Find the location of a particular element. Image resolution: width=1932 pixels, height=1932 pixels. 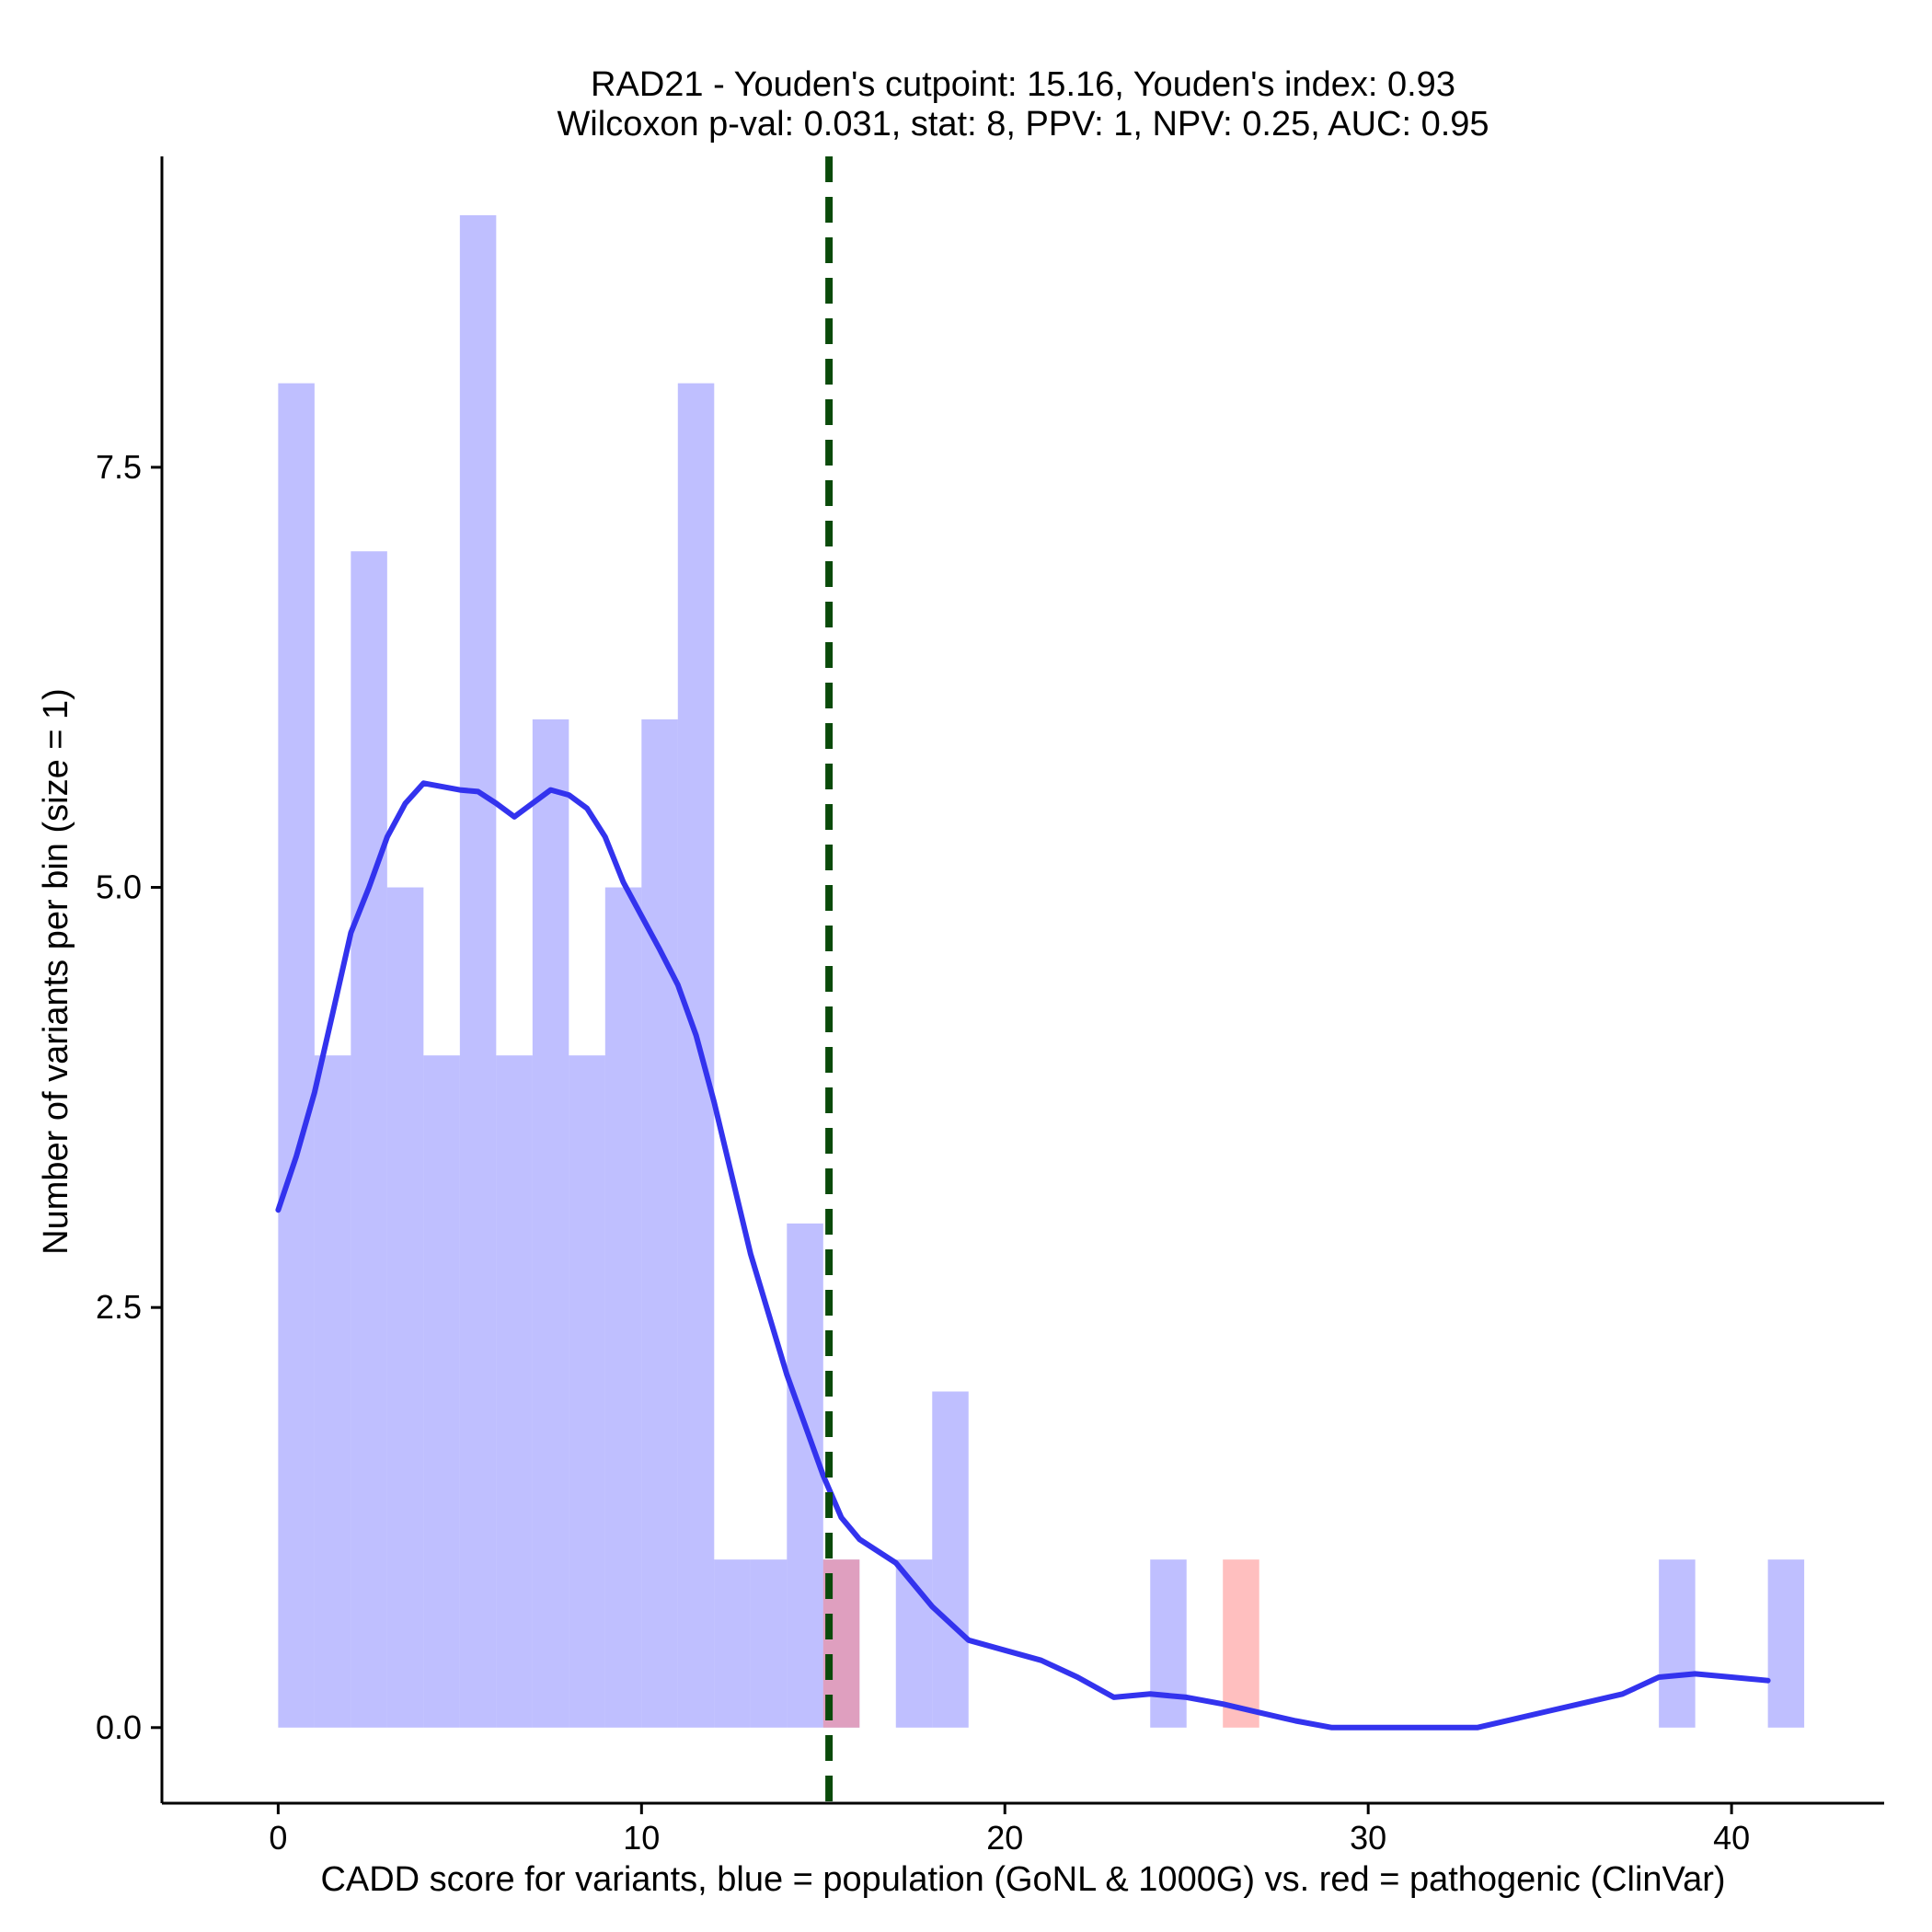

y-tick-label-7.5: 7.5 is located at coordinates (119, 467).